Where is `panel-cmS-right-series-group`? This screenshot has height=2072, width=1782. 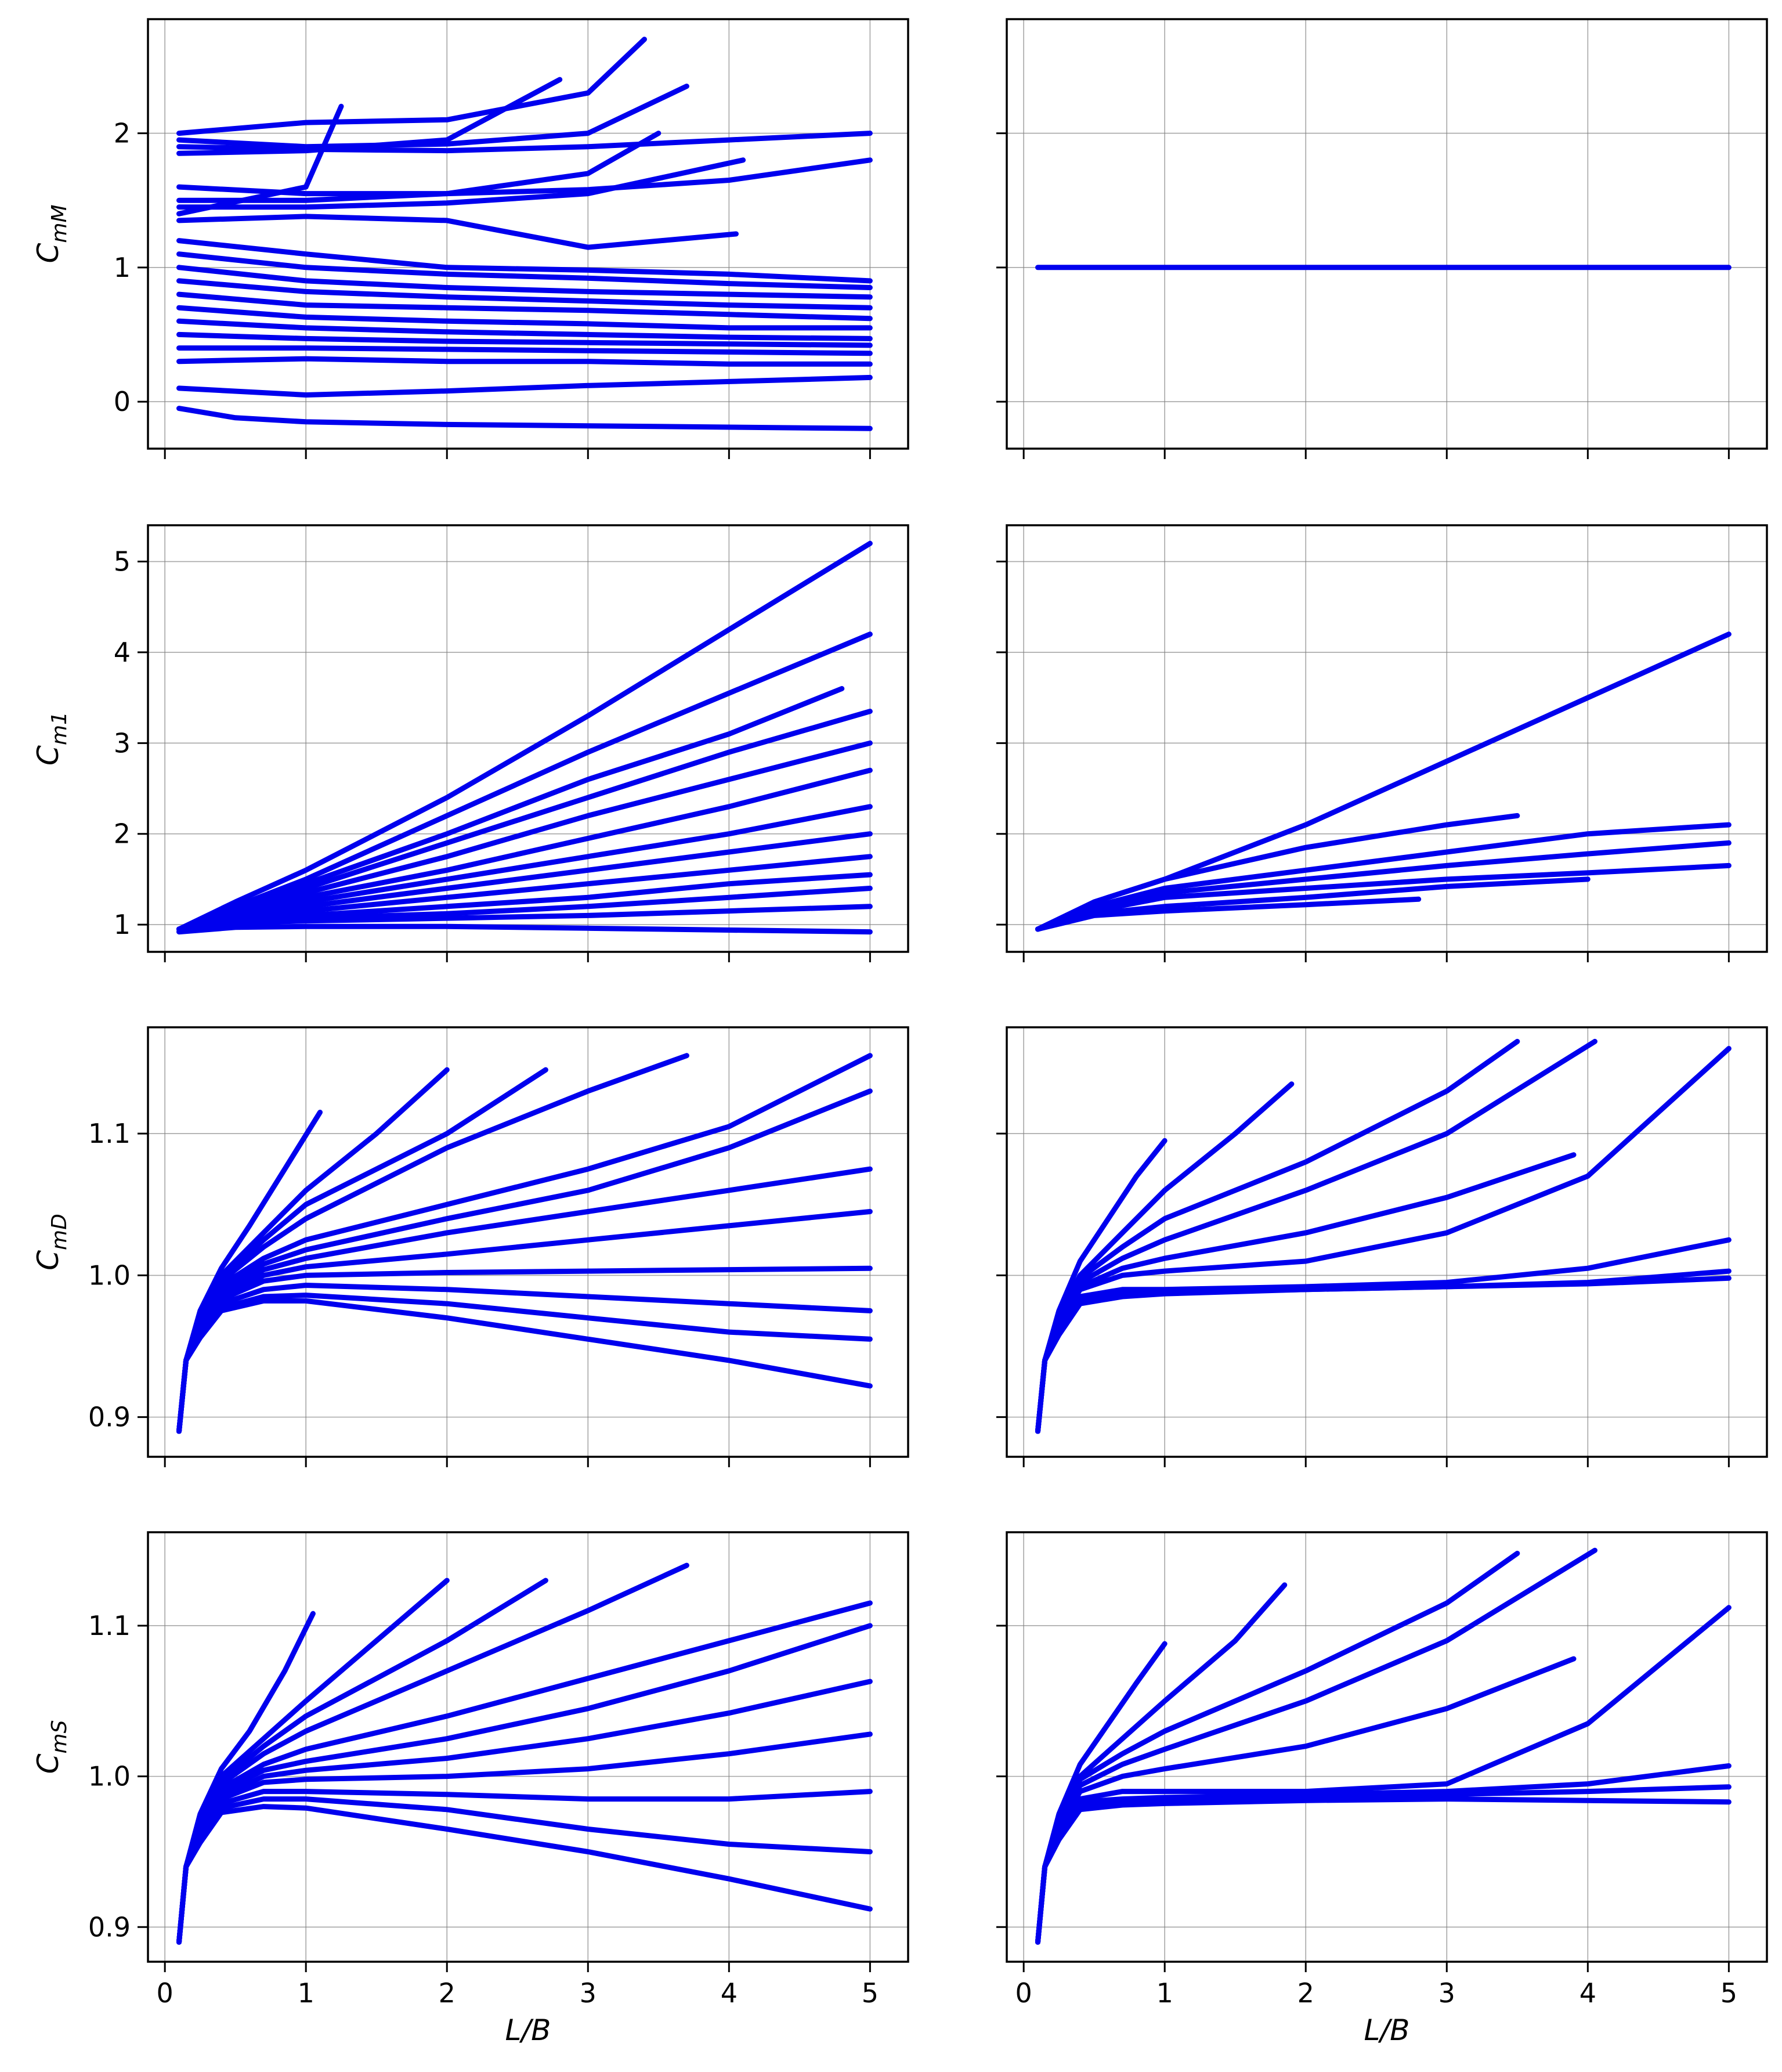 panel-cmS-right-series-group is located at coordinates (1384, 1746).